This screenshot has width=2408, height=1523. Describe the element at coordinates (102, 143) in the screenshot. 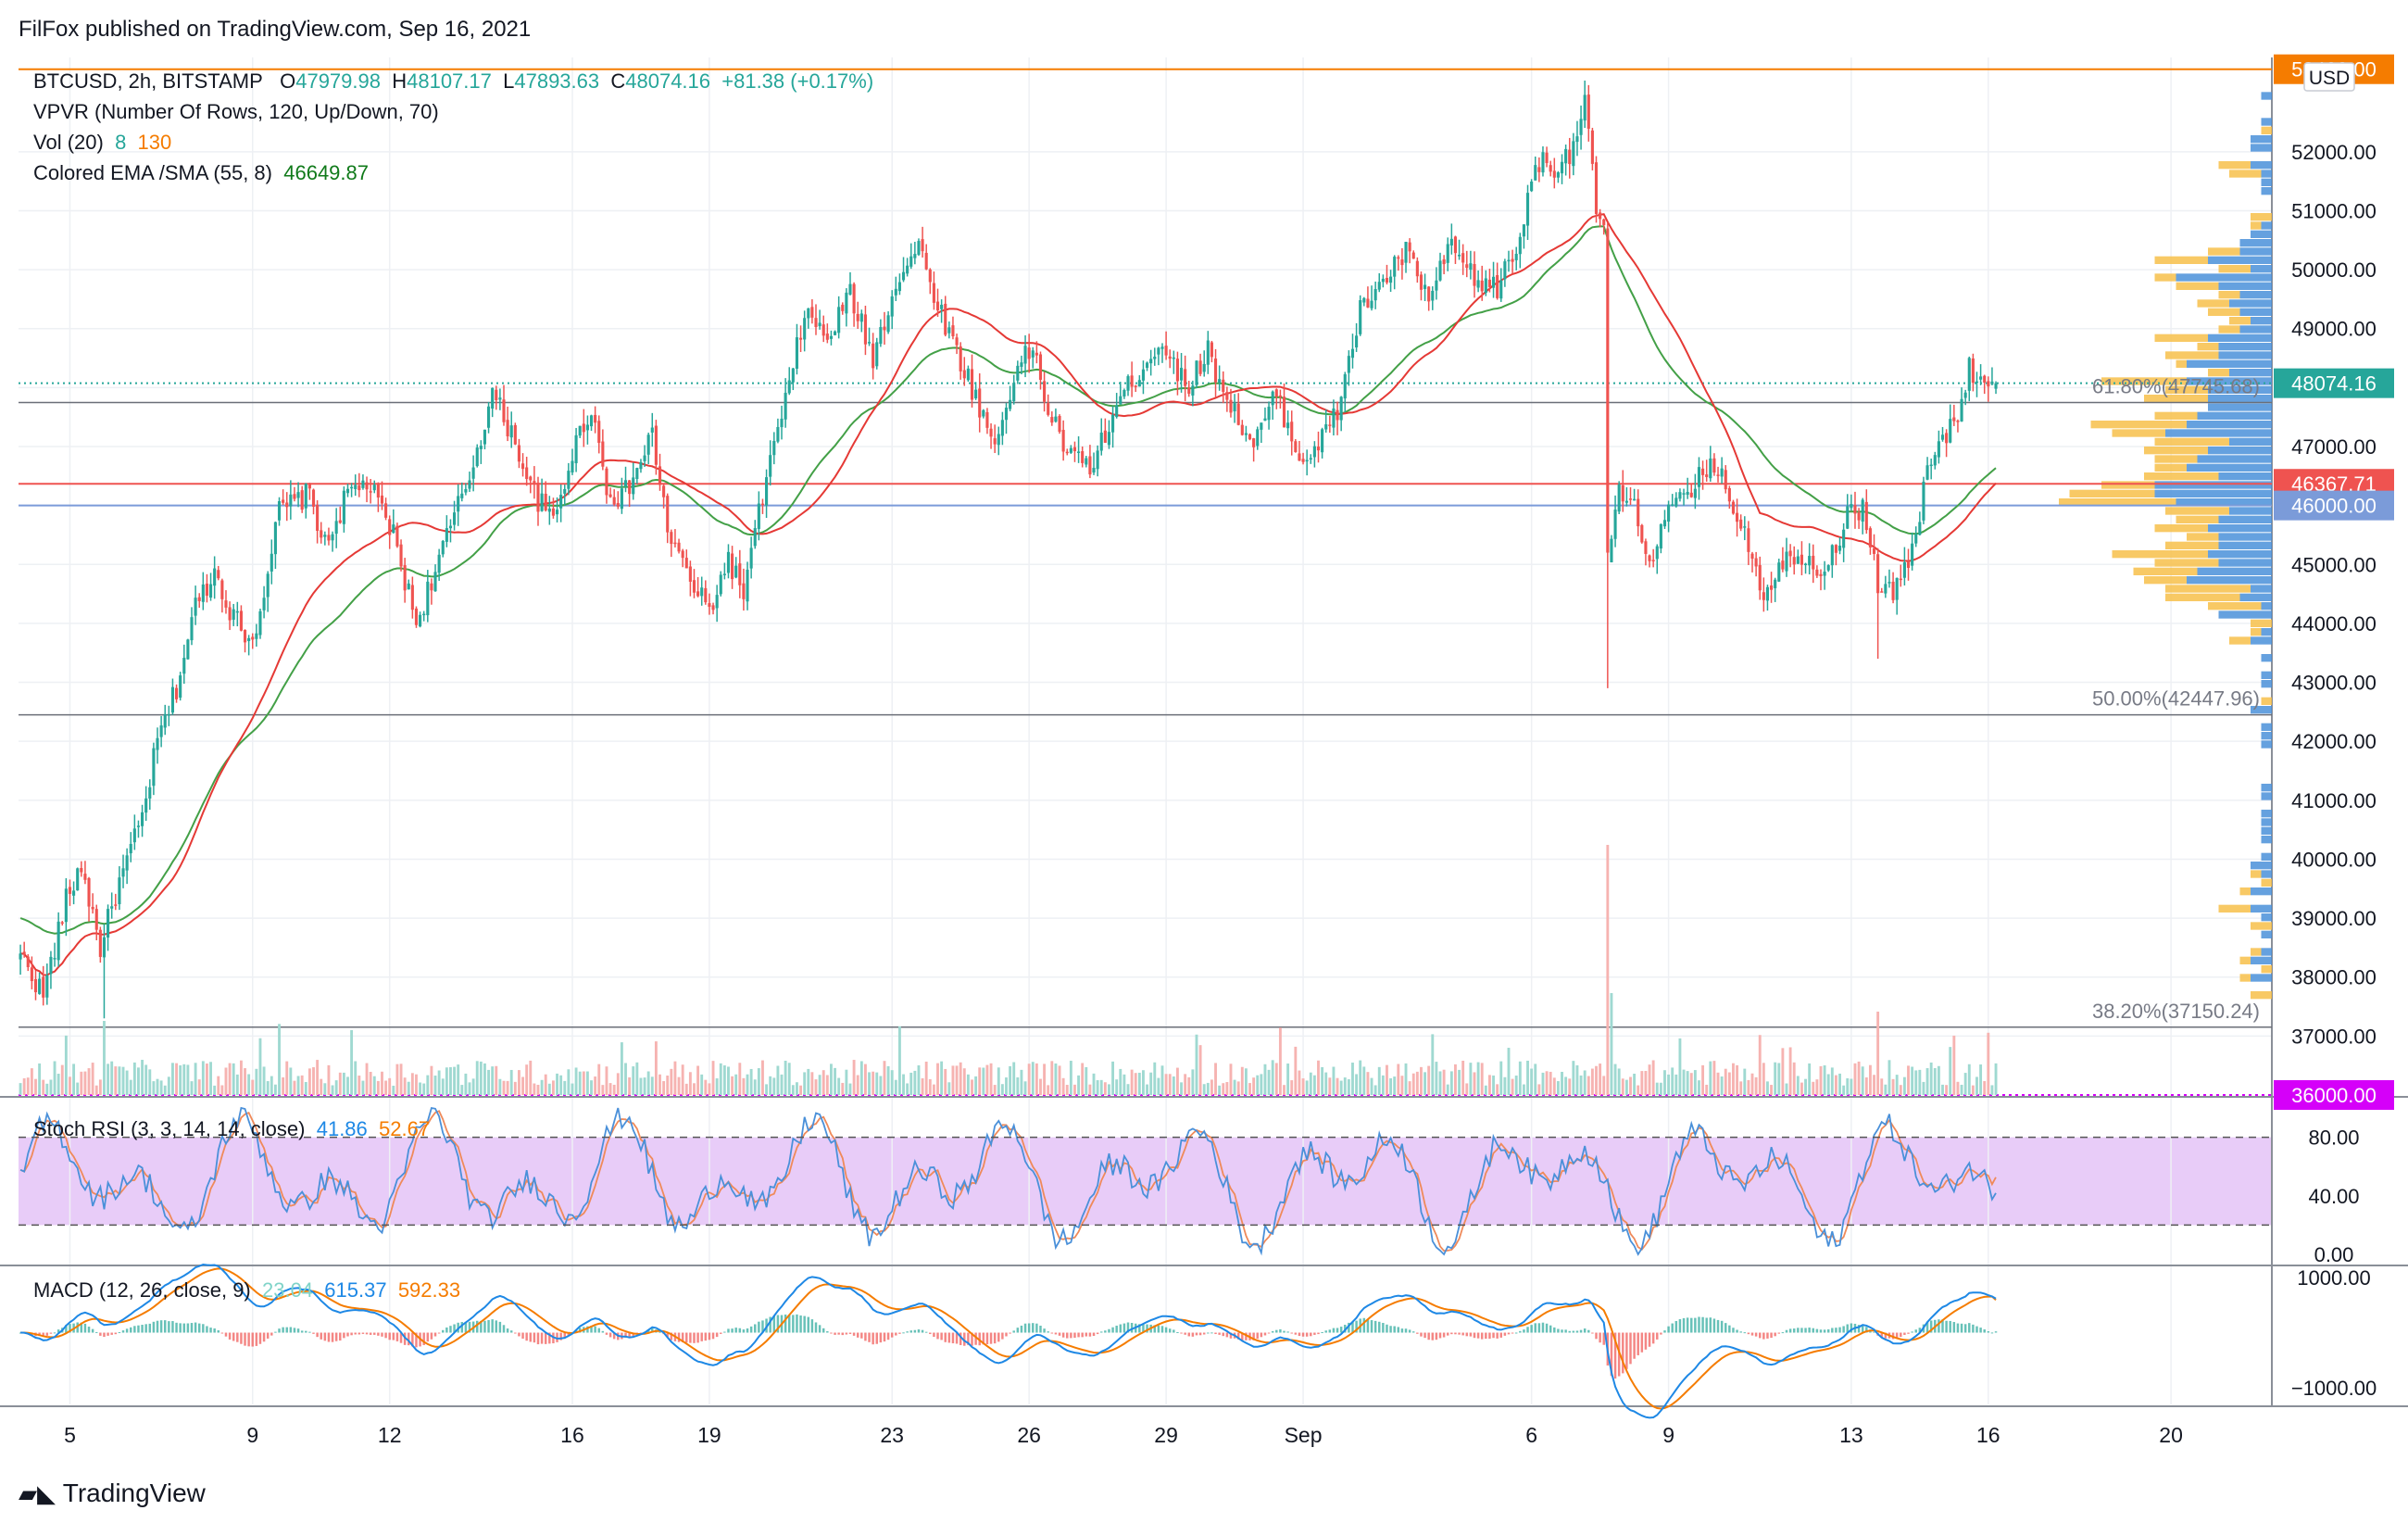

I see `volume-legend: Vol (20) 8 130` at that location.